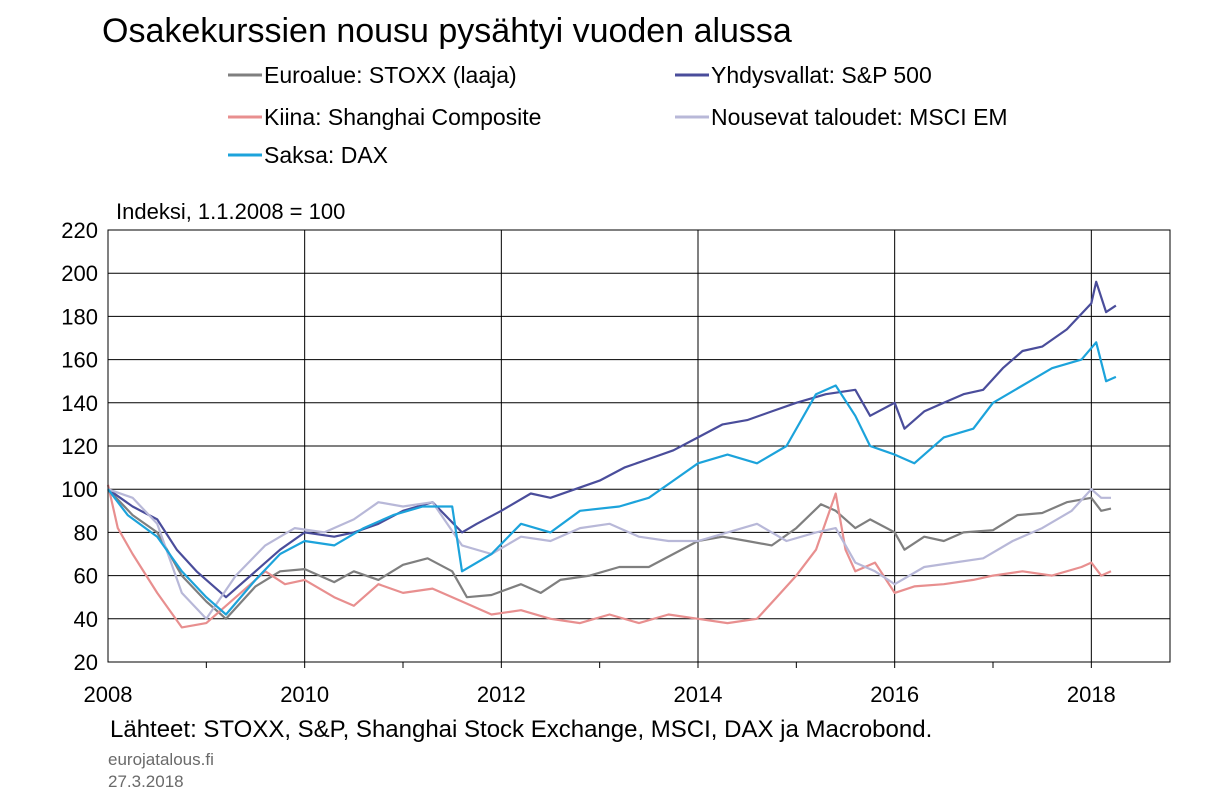 Image resolution: width=1232 pixels, height=805 pixels. I want to click on legend-label: Saksa: DAX, so click(326, 155).